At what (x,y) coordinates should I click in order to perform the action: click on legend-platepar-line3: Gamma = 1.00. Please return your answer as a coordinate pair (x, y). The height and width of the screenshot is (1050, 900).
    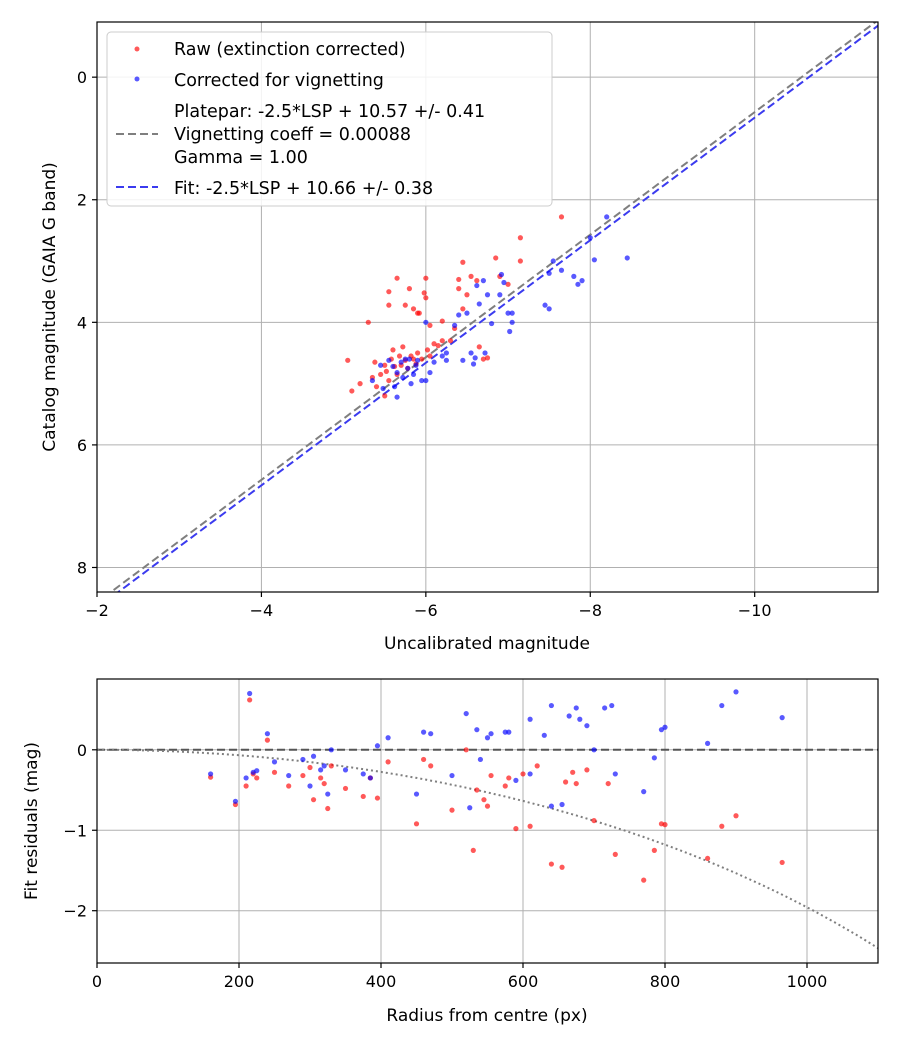
    Looking at the image, I should click on (241, 158).